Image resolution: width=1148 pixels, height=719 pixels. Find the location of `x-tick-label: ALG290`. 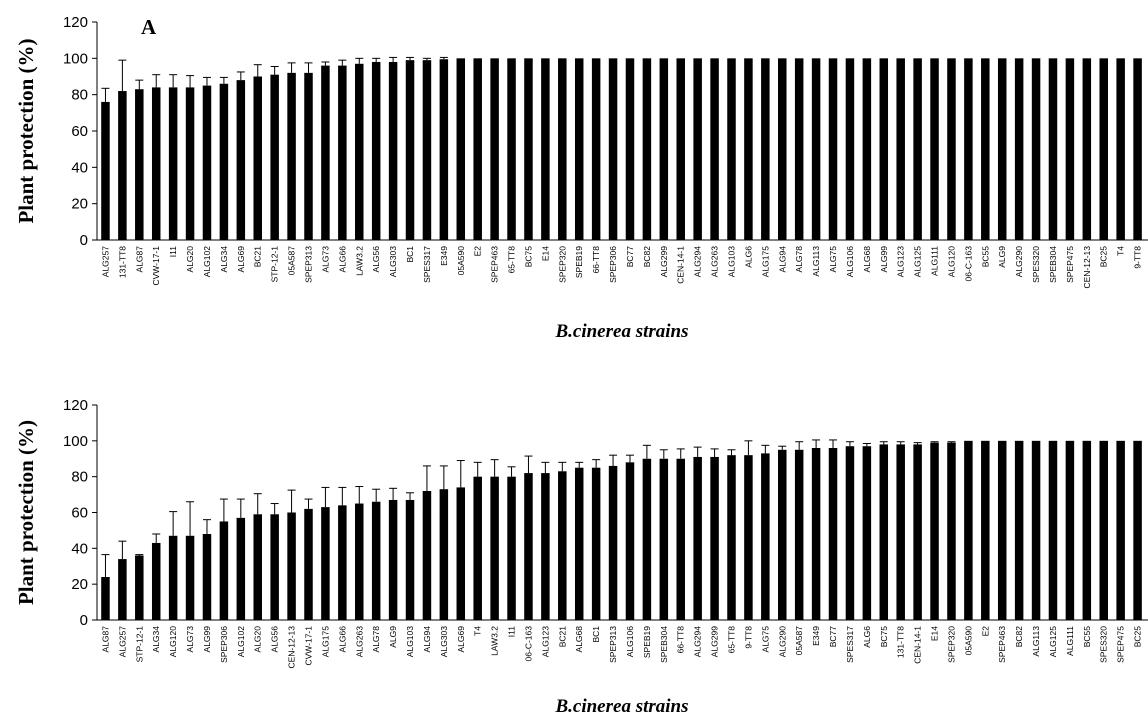

x-tick-label: ALG290 is located at coordinates (782, 641).